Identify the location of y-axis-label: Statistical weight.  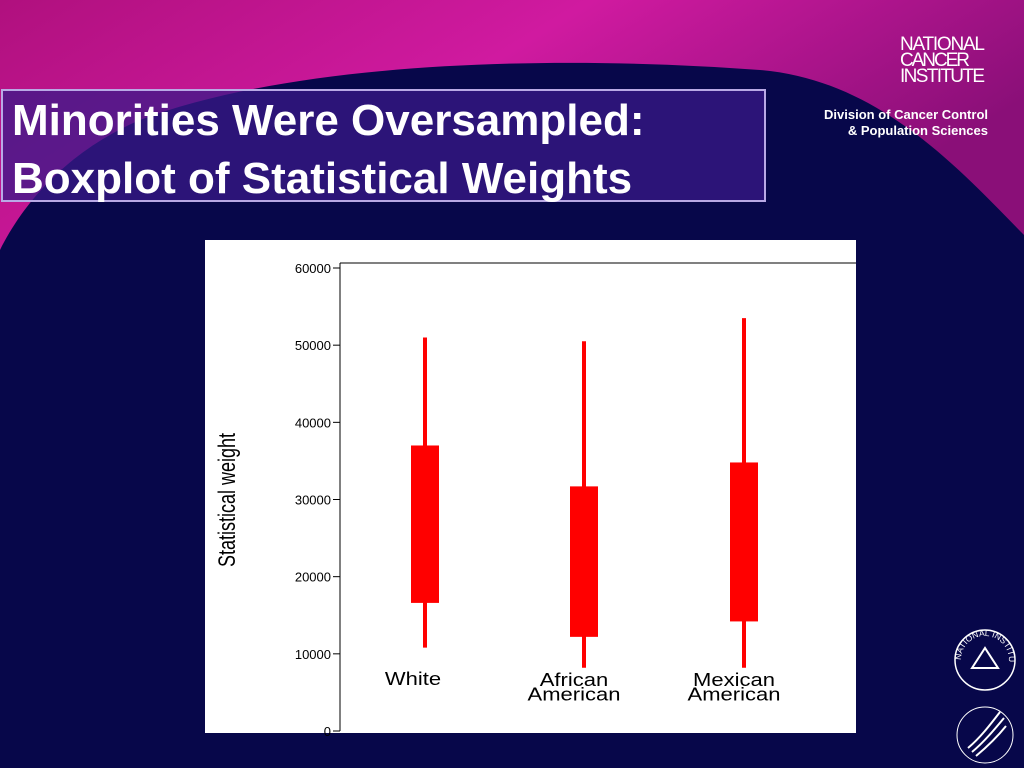
(228, 500).